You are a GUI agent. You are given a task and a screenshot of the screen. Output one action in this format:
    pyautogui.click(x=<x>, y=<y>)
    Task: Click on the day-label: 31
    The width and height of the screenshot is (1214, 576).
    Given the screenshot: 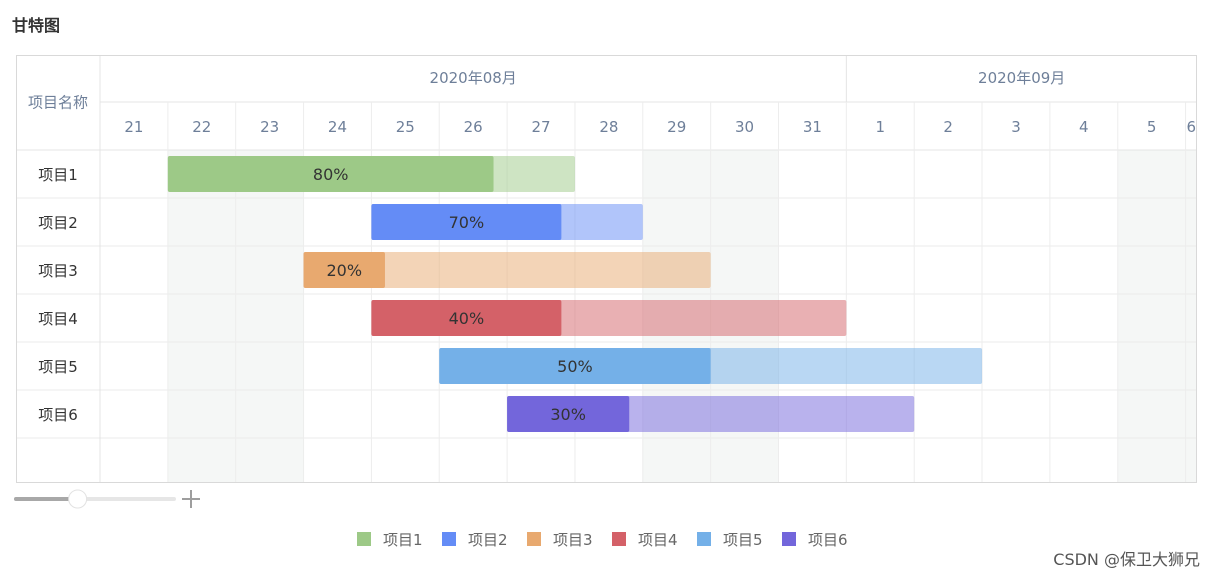 What is the action you would take?
    pyautogui.click(x=812, y=127)
    